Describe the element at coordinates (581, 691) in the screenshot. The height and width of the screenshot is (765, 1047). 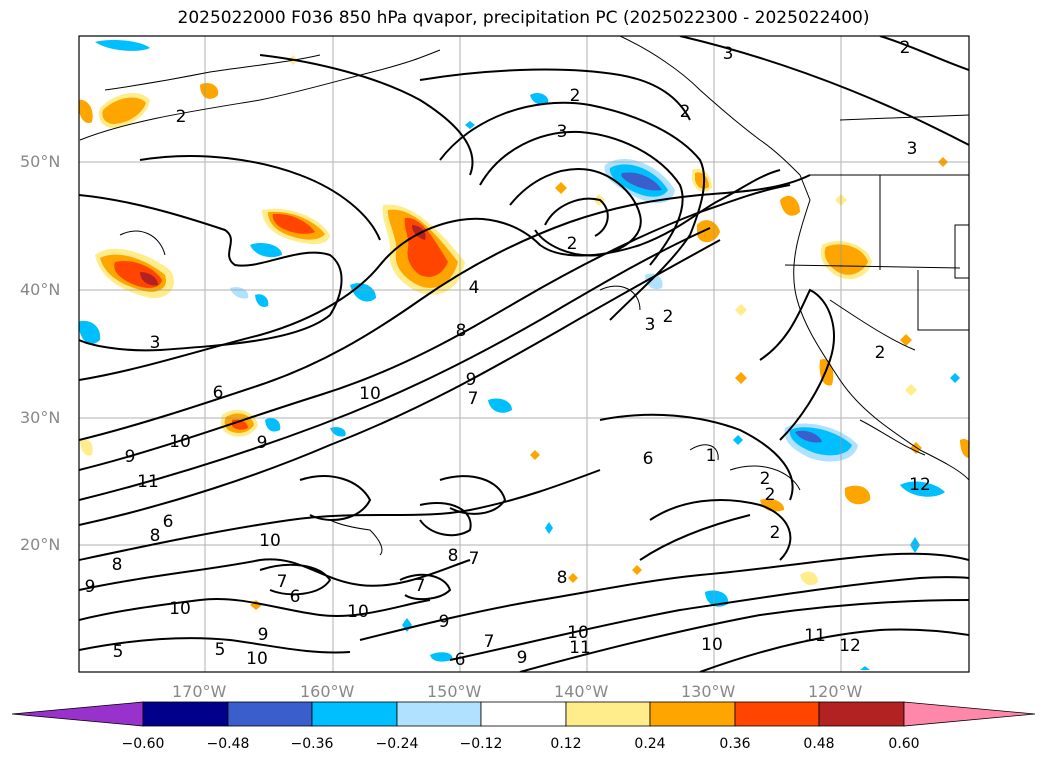
I see `lon-label-140w: 140°W` at that location.